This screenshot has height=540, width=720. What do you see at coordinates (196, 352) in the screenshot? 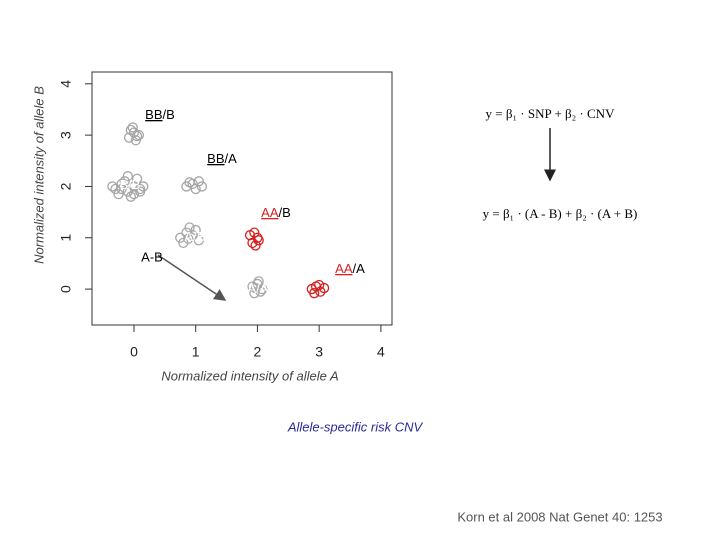
I see `x-tick-label: 1` at bounding box center [196, 352].